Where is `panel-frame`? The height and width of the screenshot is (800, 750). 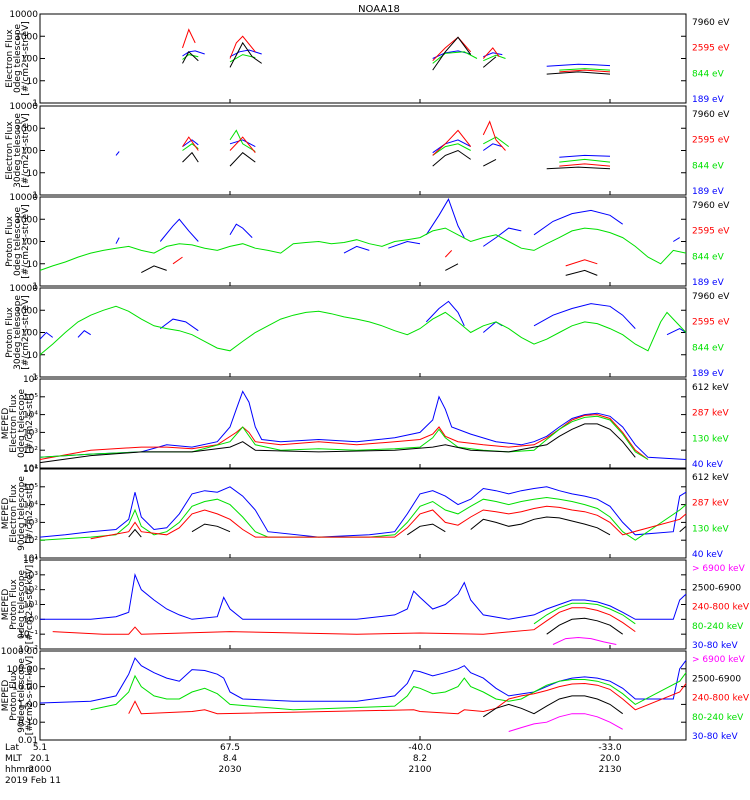 panel-frame is located at coordinates (363, 513).